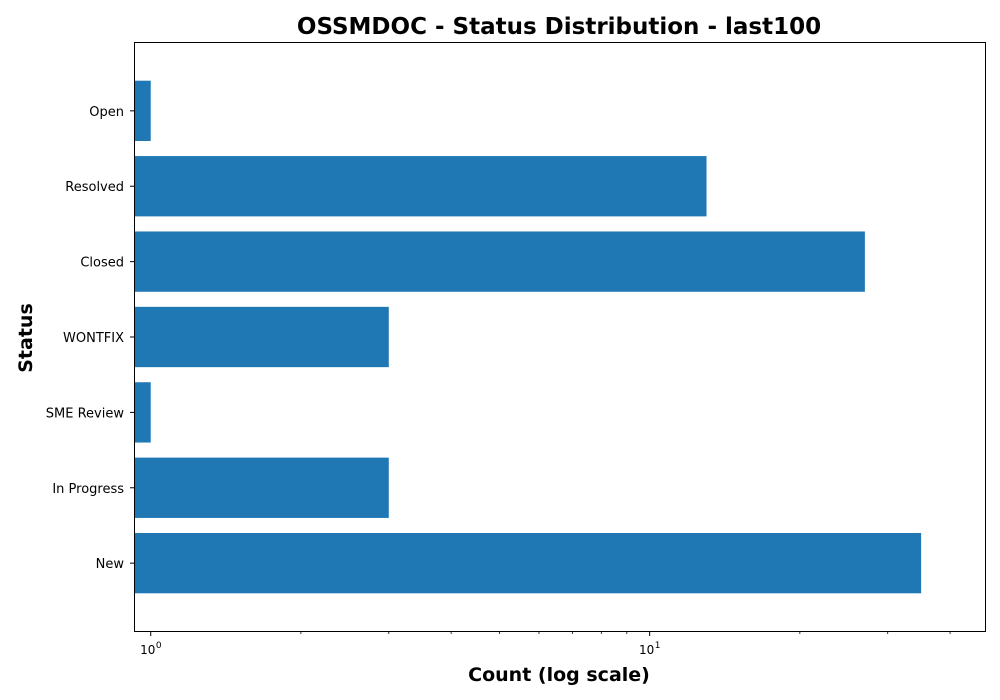  What do you see at coordinates (85, 413) in the screenshot?
I see `y-tick-label: SME Review` at bounding box center [85, 413].